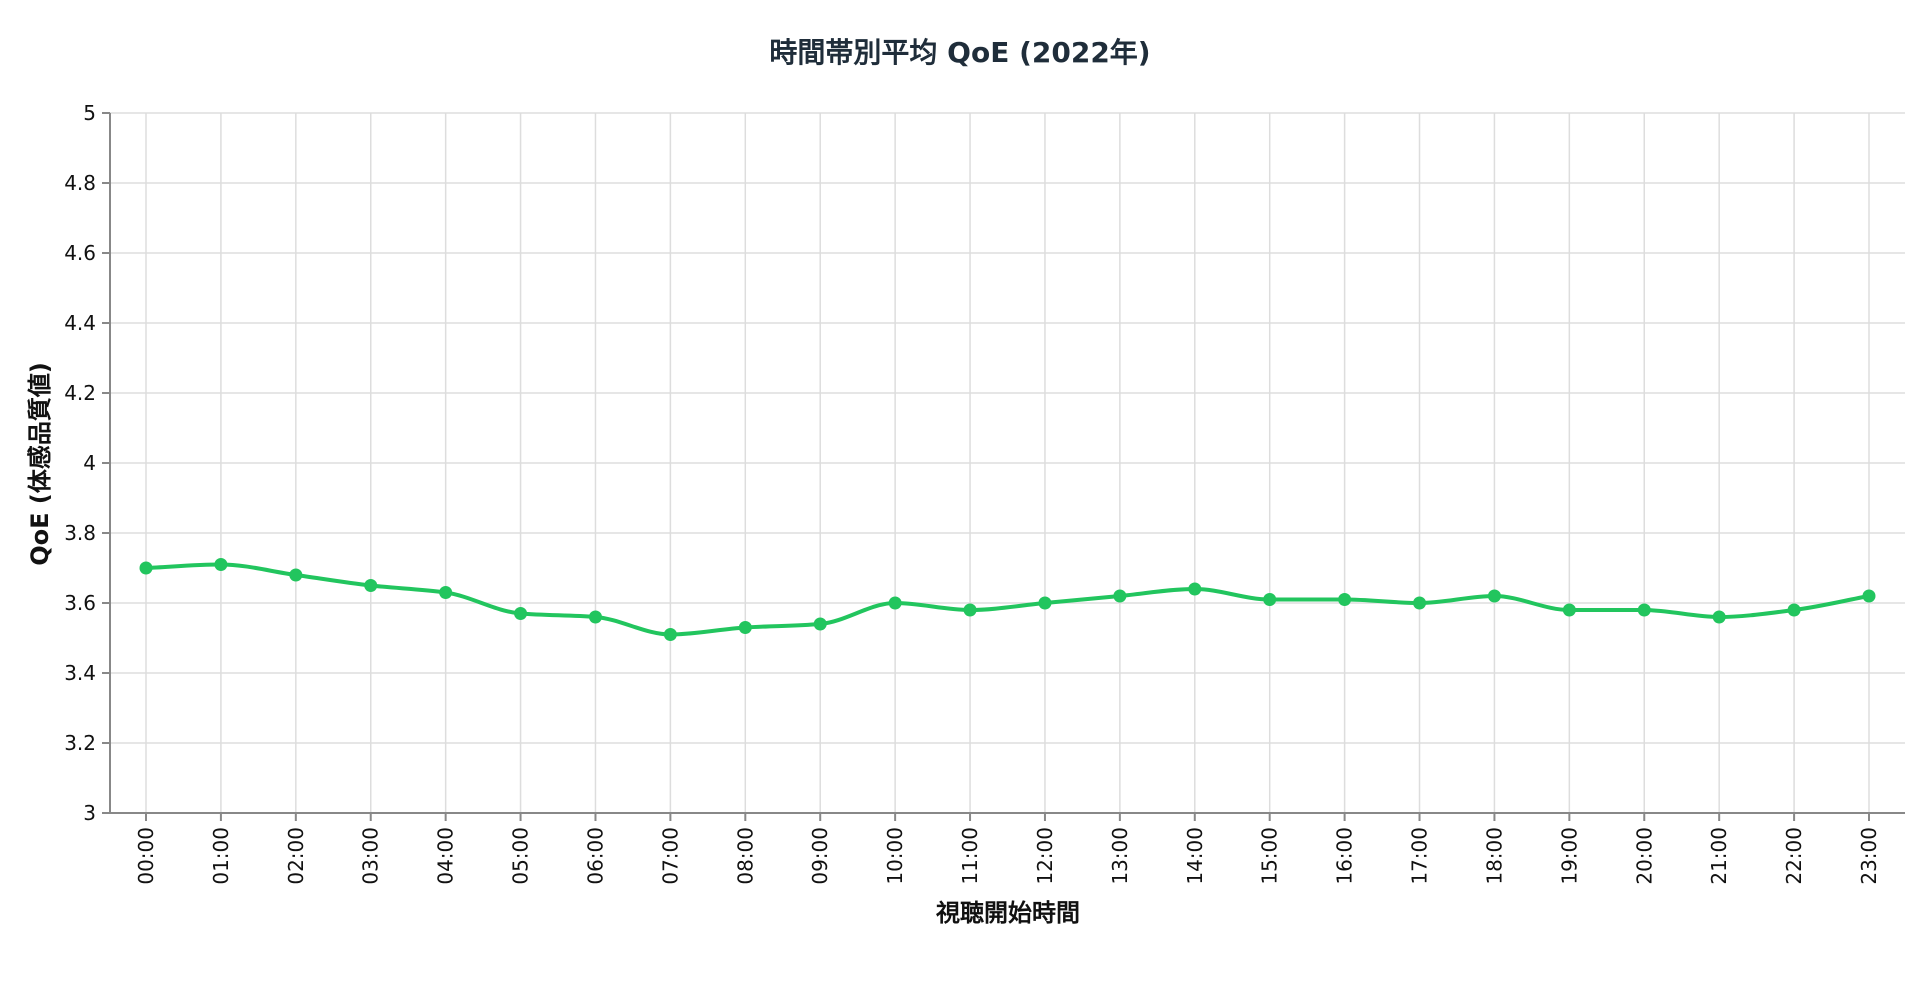  Describe the element at coordinates (80, 323) in the screenshot. I see `y-tick-label: 4.4` at that location.